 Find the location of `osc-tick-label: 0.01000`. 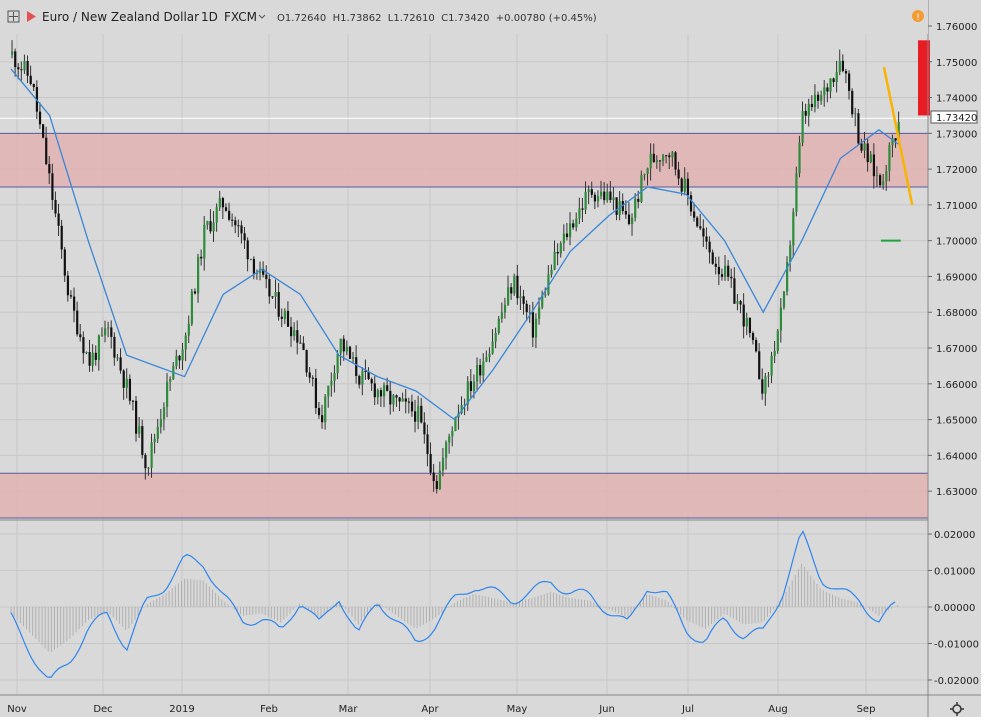

osc-tick-label: 0.01000 is located at coordinates (954, 572).